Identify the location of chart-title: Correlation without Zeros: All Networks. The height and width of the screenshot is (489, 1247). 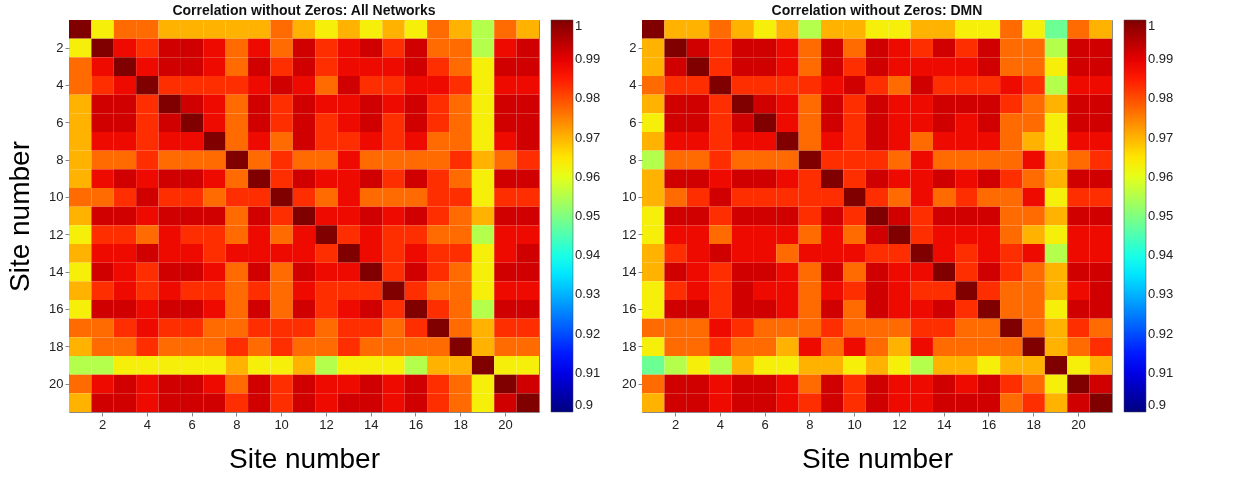
(304, 10).